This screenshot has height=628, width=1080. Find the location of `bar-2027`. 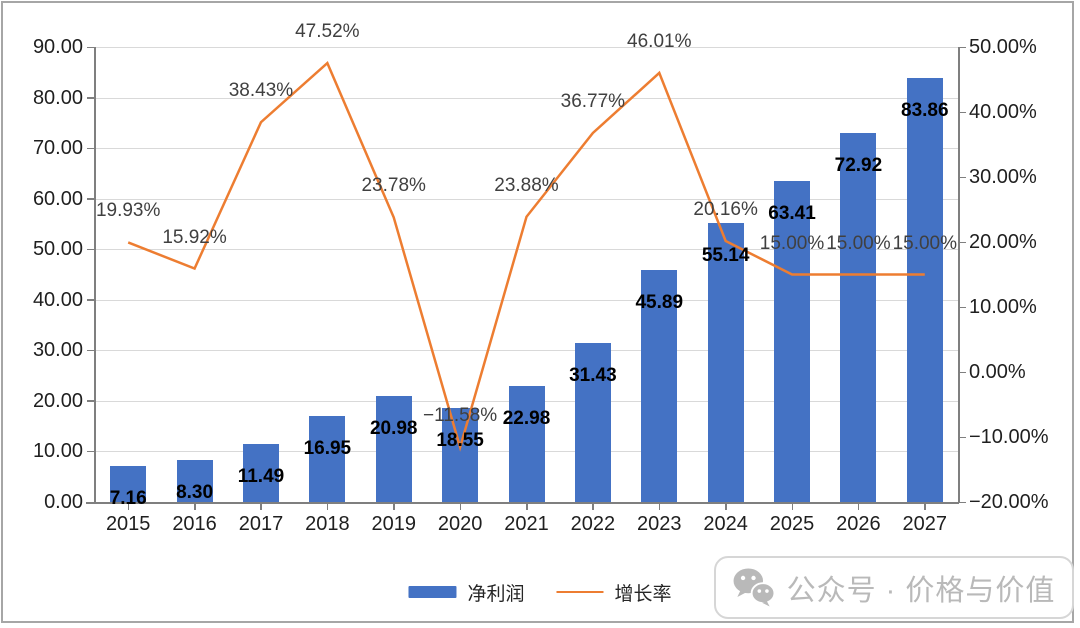

bar-2027 is located at coordinates (924, 290).